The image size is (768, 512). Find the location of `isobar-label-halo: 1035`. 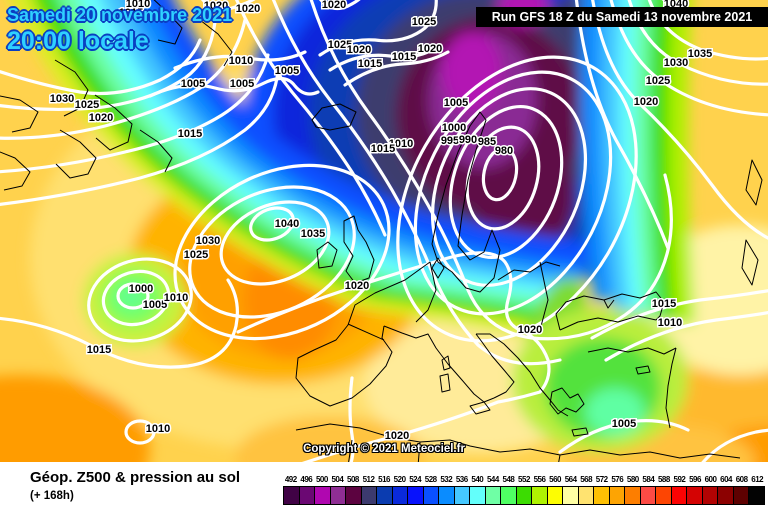

isobar-label-halo: 1035 is located at coordinates (700, 54).